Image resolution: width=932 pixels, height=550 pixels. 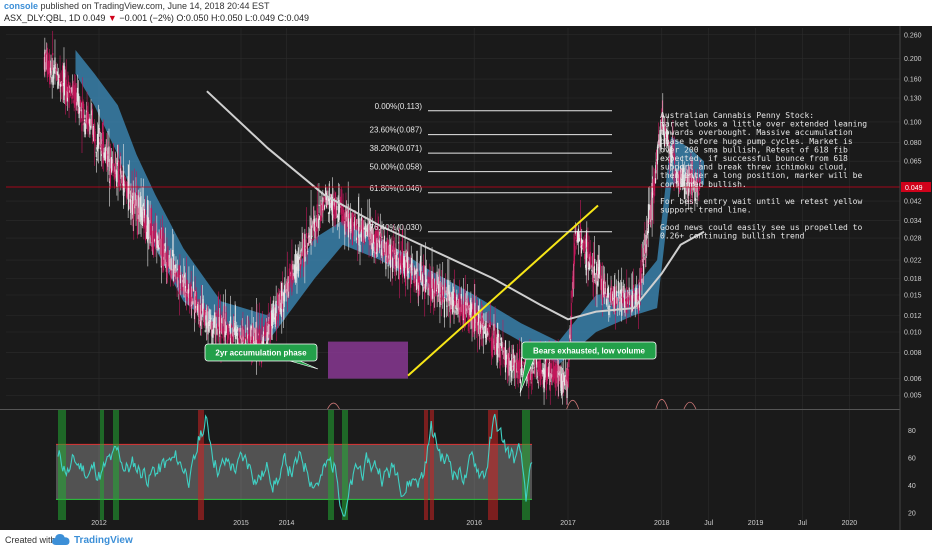 What do you see at coordinates (589, 350) in the screenshot?
I see `callout-box` at bounding box center [589, 350].